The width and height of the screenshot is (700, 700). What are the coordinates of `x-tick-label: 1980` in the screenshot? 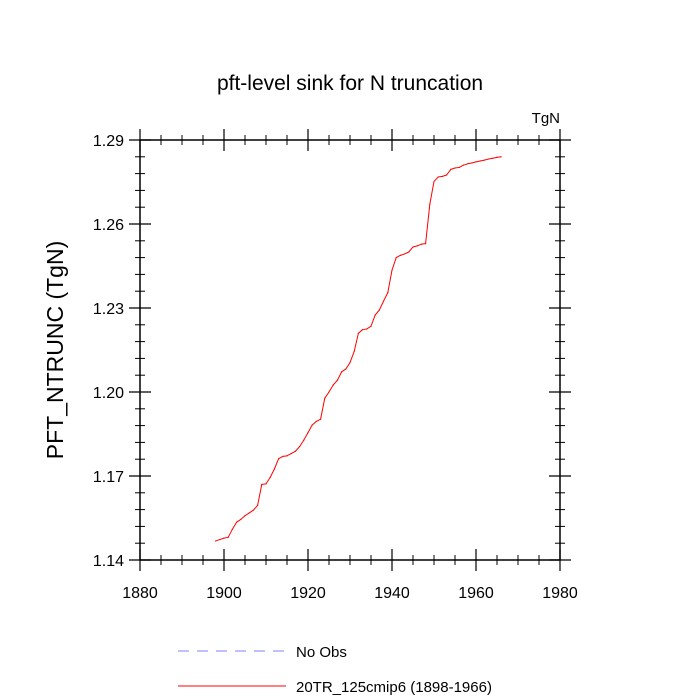 It's located at (560, 593).